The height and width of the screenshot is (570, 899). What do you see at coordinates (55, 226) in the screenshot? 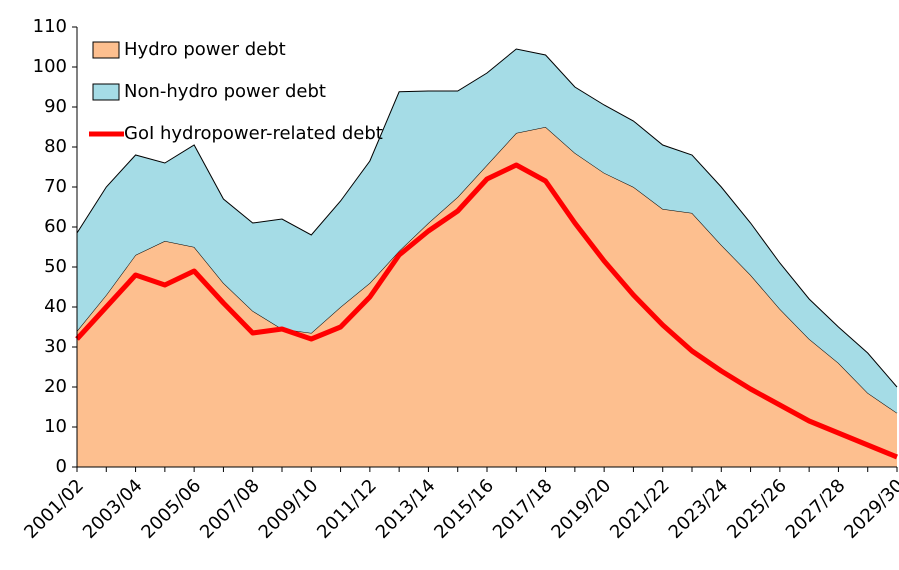
I see `y-tick-label: 60` at bounding box center [55, 226].